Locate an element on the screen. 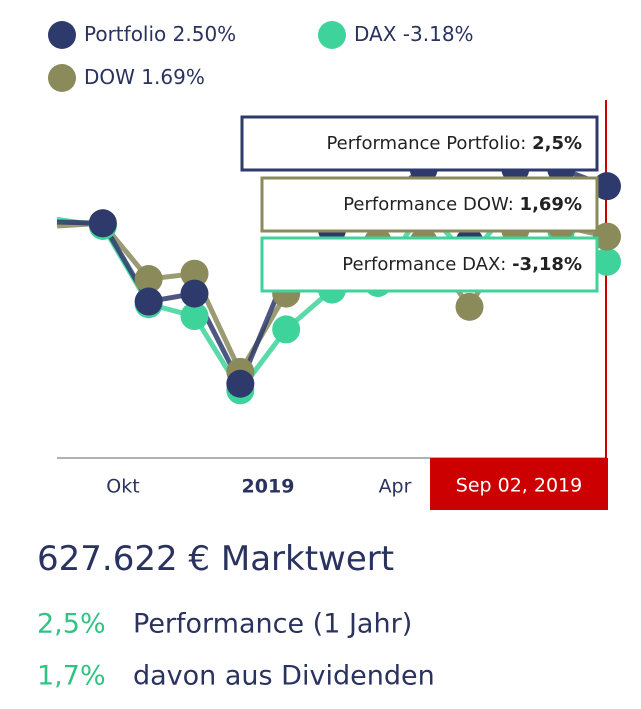  market-value: 627.622 € Marktwert is located at coordinates (215, 559).